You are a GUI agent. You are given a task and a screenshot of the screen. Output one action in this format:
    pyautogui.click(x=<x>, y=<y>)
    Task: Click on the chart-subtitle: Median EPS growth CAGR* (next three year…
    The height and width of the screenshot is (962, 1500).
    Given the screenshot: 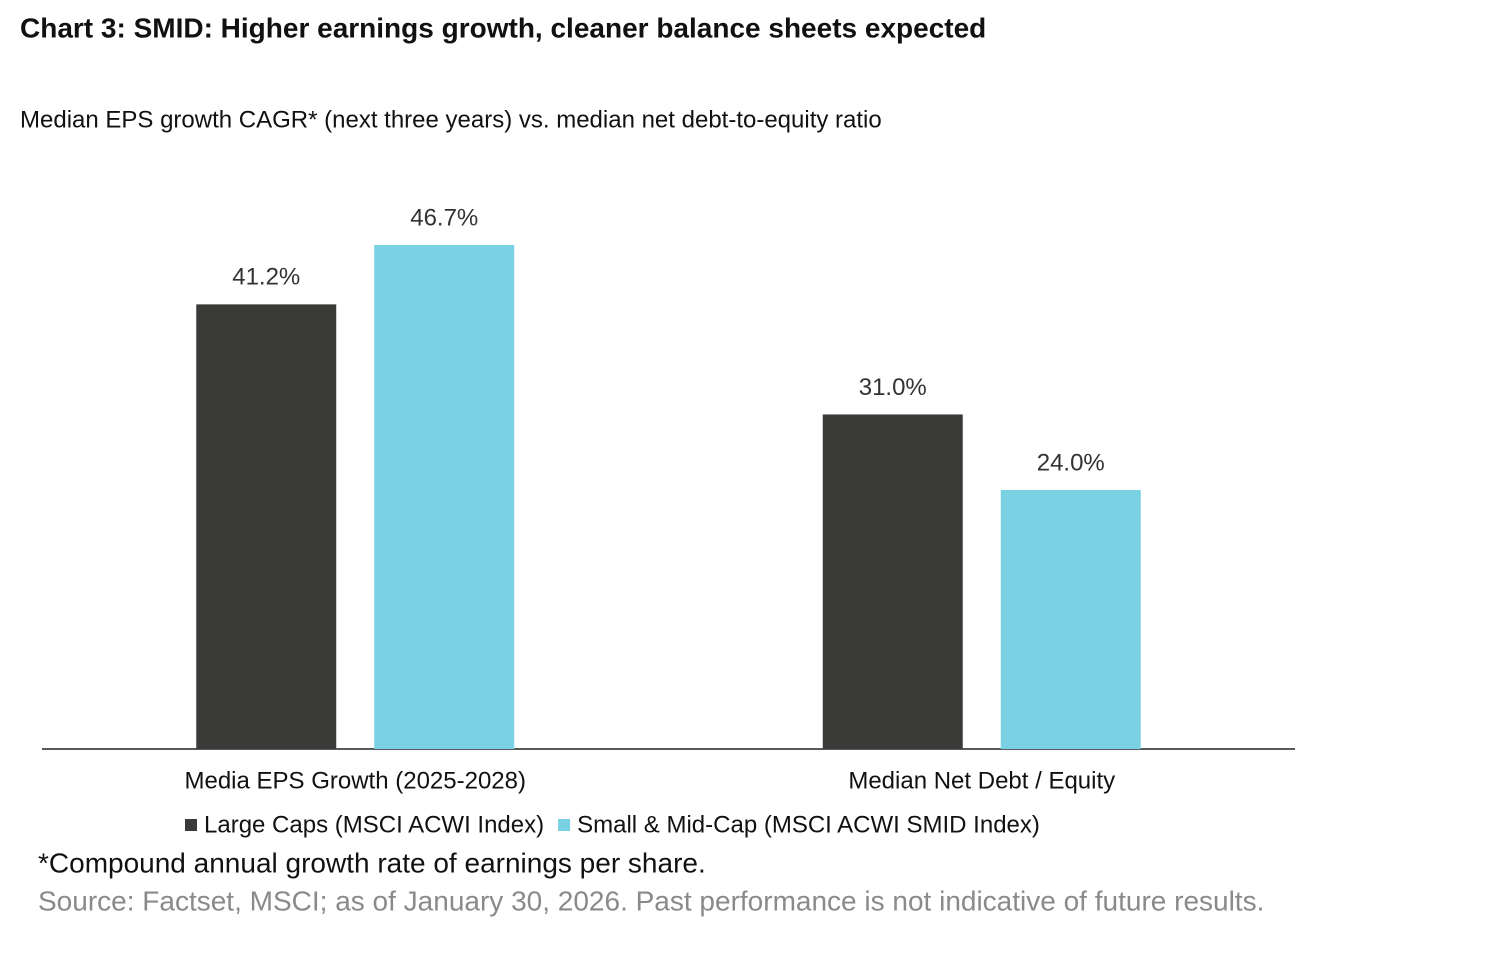 What is the action you would take?
    pyautogui.click(x=451, y=119)
    